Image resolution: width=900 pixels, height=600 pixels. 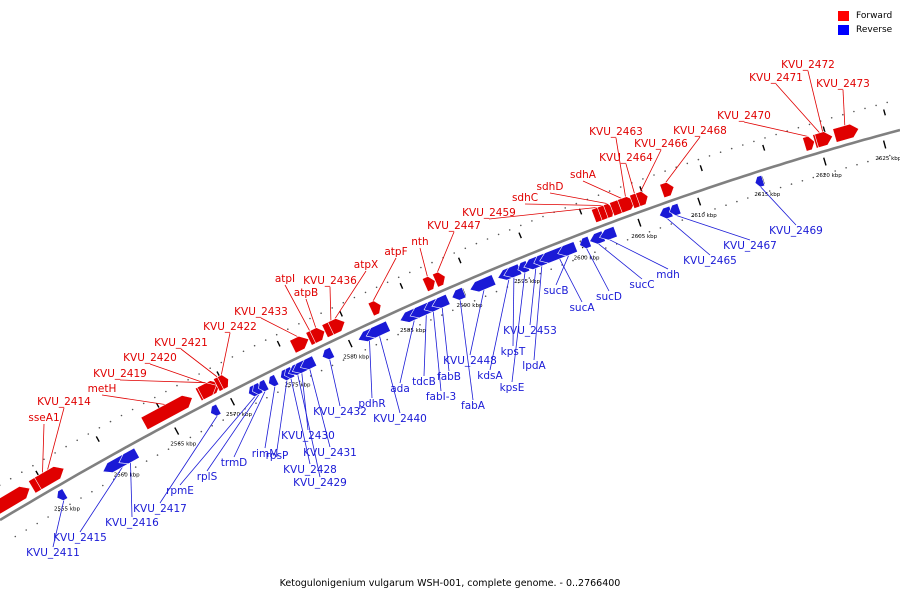 What do you see at coordinates (43, 418) in the screenshot?
I see `gene-label-ssea1: sseA1` at bounding box center [43, 418].